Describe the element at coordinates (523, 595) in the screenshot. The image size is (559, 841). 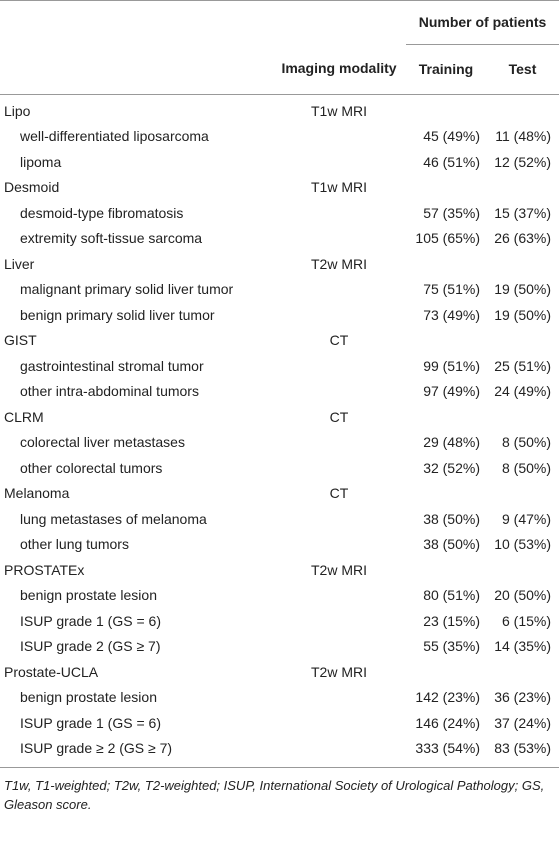
I see `test-count: 20 (50%)` at that location.